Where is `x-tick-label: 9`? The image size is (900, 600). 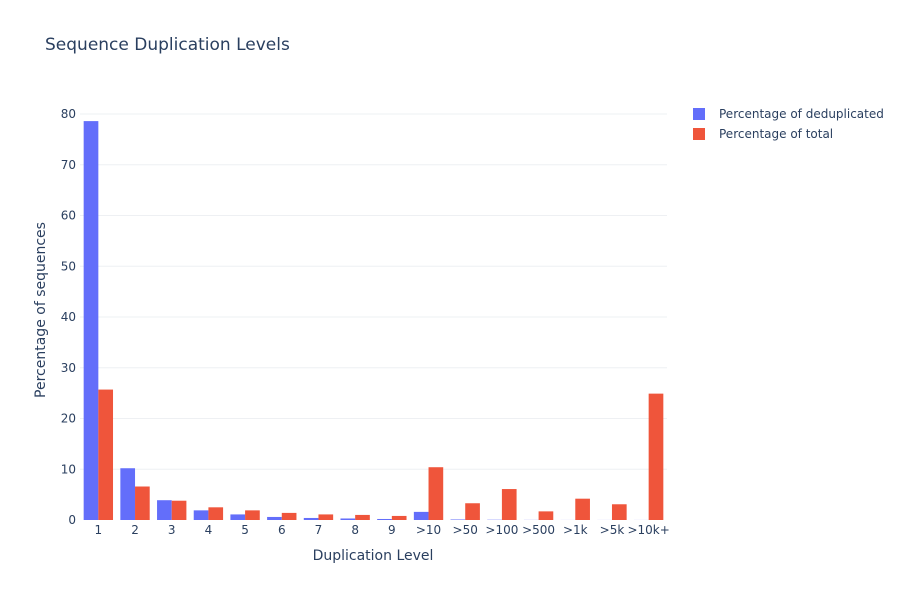 x-tick-label: 9 is located at coordinates (392, 530).